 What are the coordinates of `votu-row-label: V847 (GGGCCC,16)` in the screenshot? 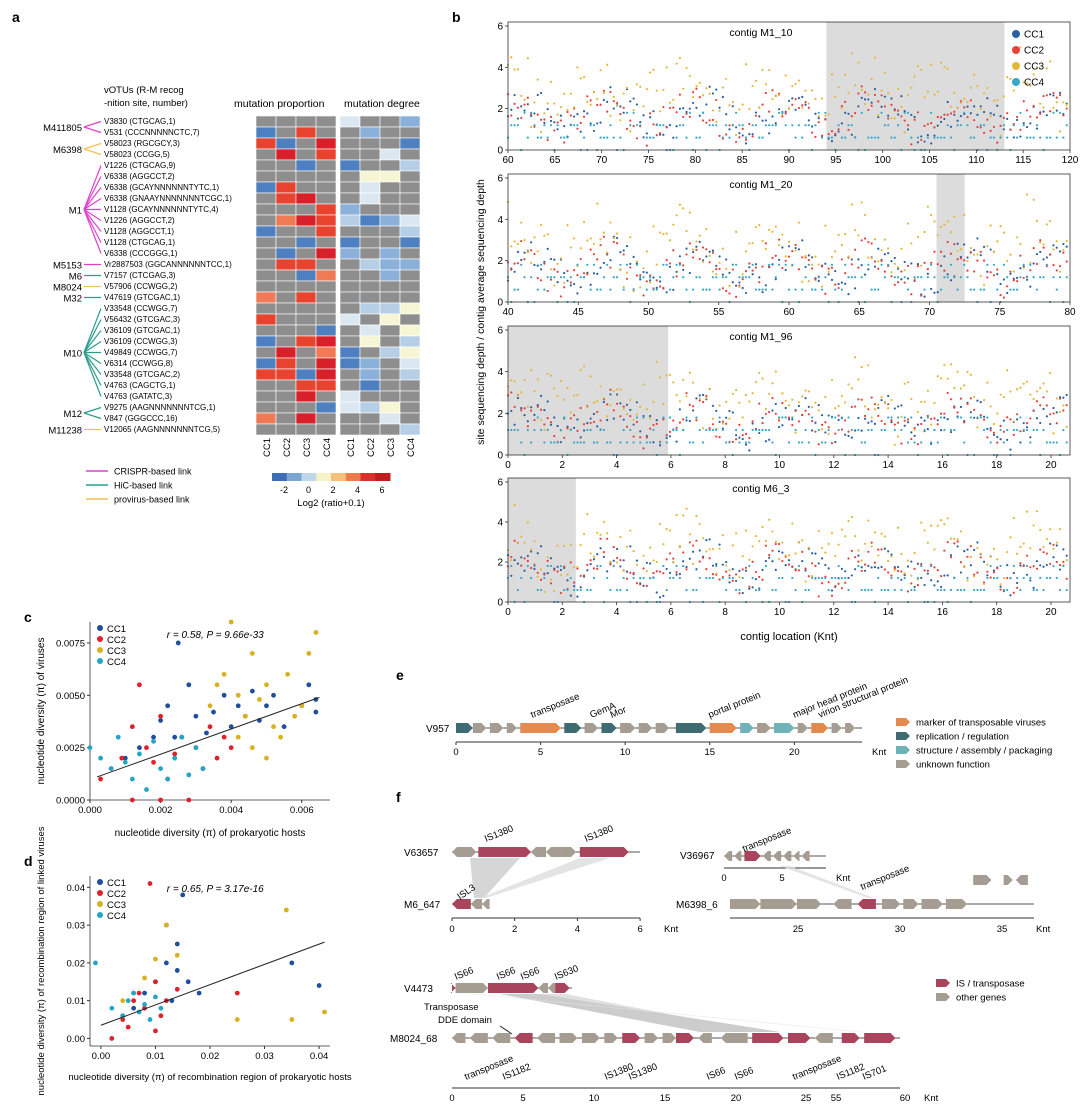 It's located at (141, 418).